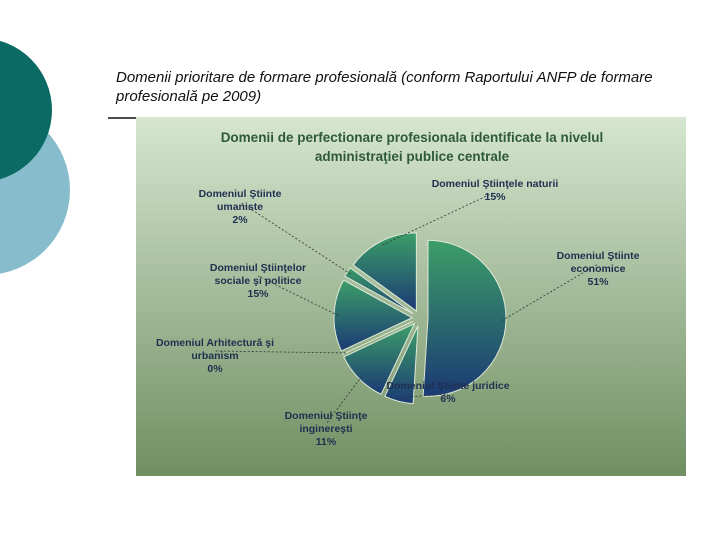  I want to click on slice-label: Domeniul Ştiinţe inginereşti 11%, so click(326, 429).